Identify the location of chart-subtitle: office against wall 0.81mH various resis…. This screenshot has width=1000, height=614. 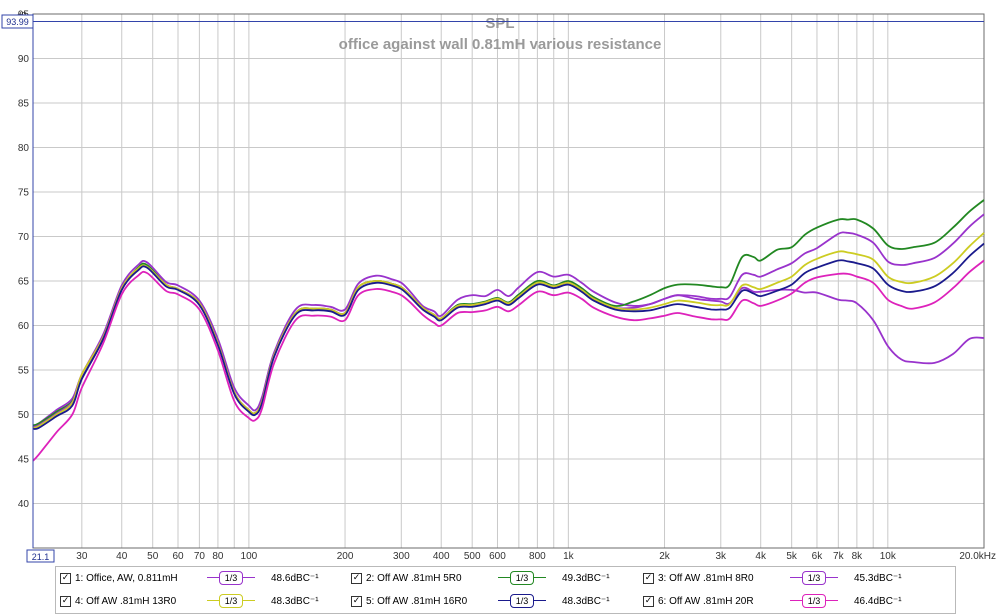
(500, 44).